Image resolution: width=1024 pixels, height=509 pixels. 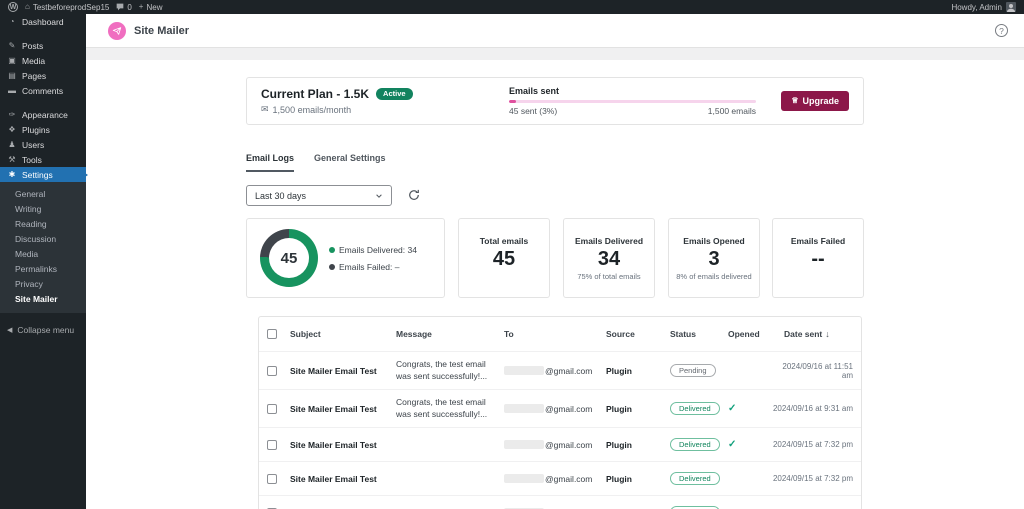 I want to click on submenu-item-media: Media, so click(x=27, y=254).